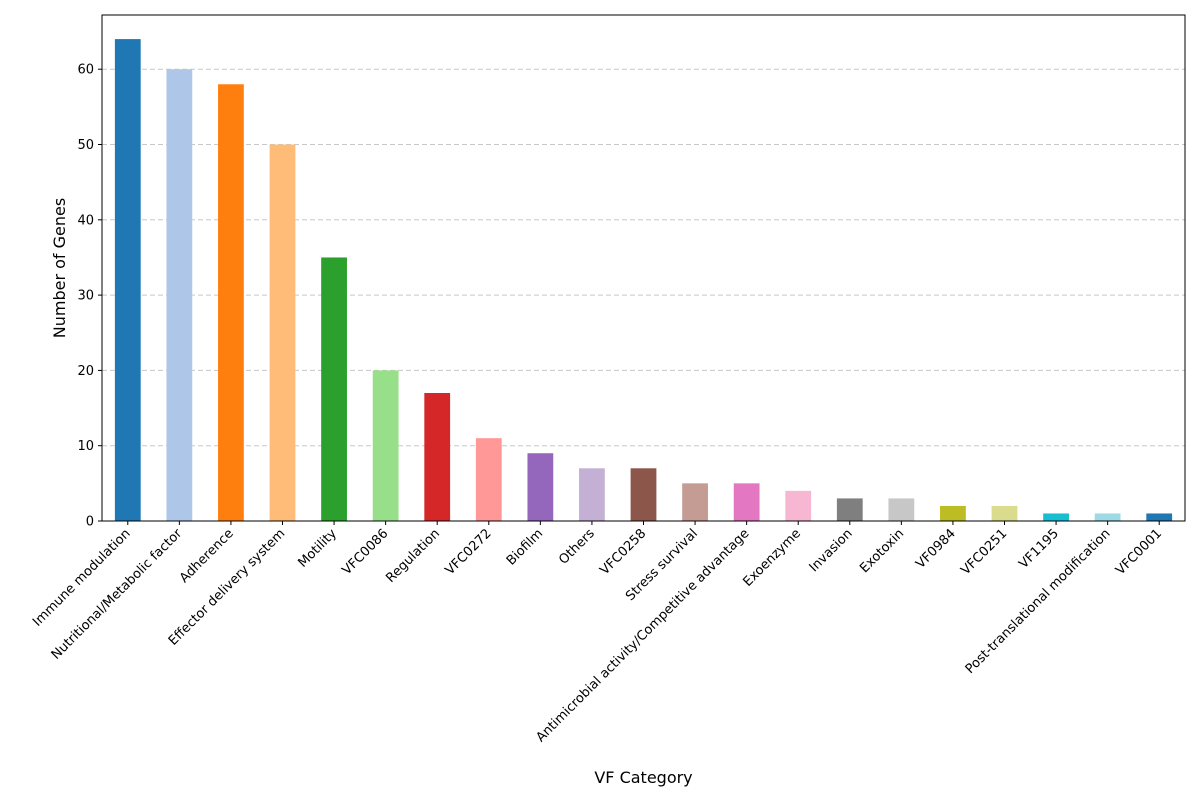 The width and height of the screenshot is (1200, 804). Describe the element at coordinates (81, 577) in the screenshot. I see `x-tick-label: Immune modulation` at that location.